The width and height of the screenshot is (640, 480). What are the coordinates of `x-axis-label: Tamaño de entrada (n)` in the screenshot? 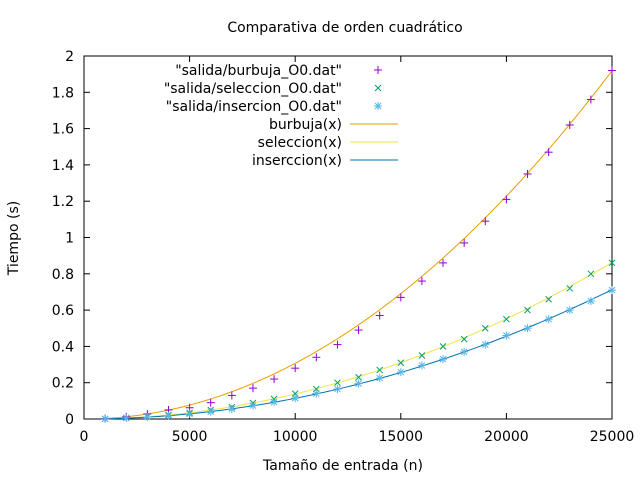 It's located at (342, 466).